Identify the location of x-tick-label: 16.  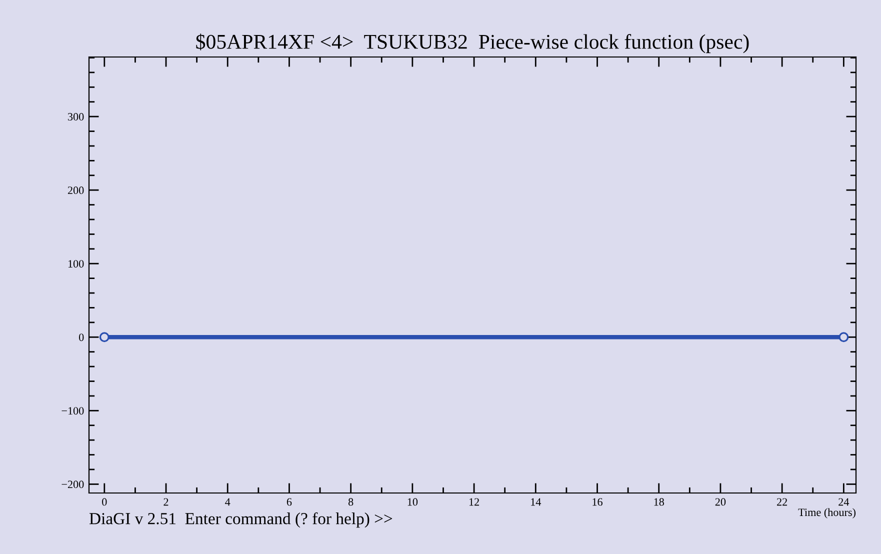
(597, 502).